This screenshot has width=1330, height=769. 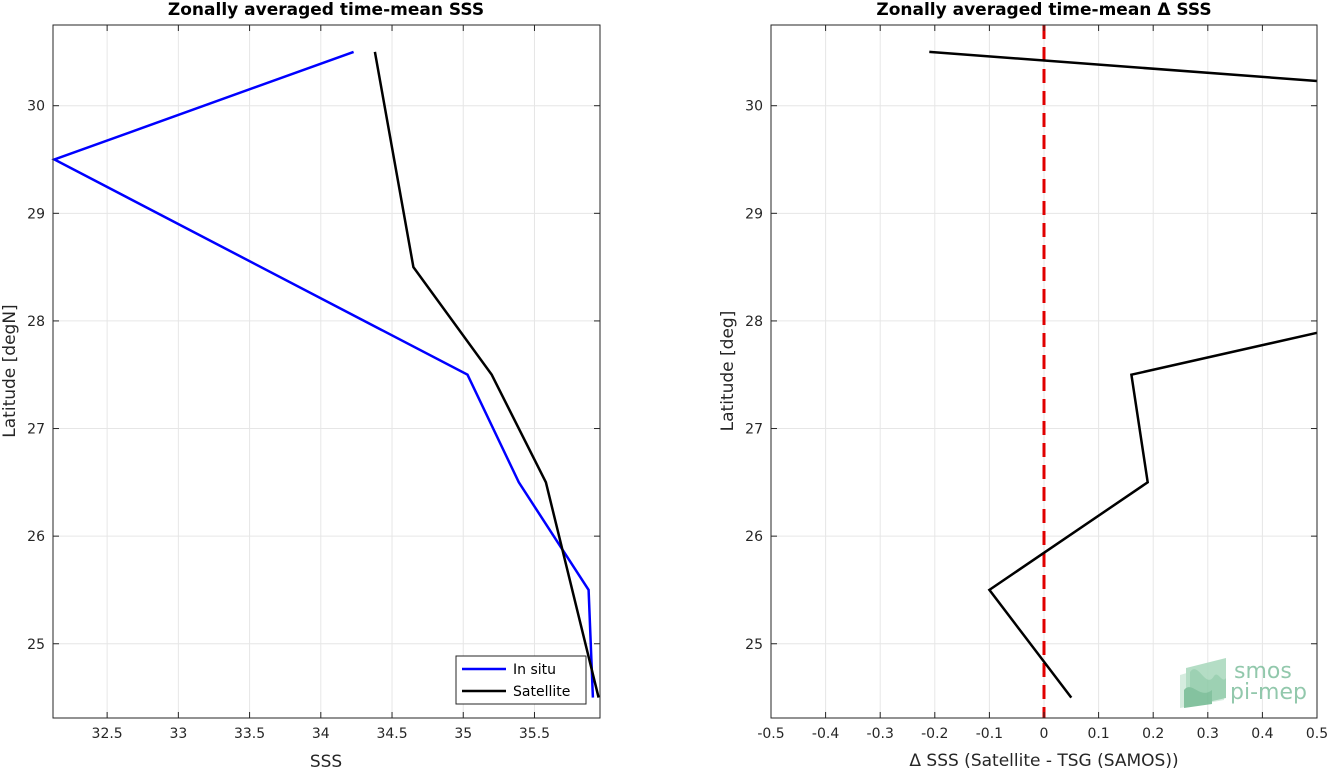 What do you see at coordinates (754, 214) in the screenshot?
I see `right-y-tick-label: 29` at bounding box center [754, 214].